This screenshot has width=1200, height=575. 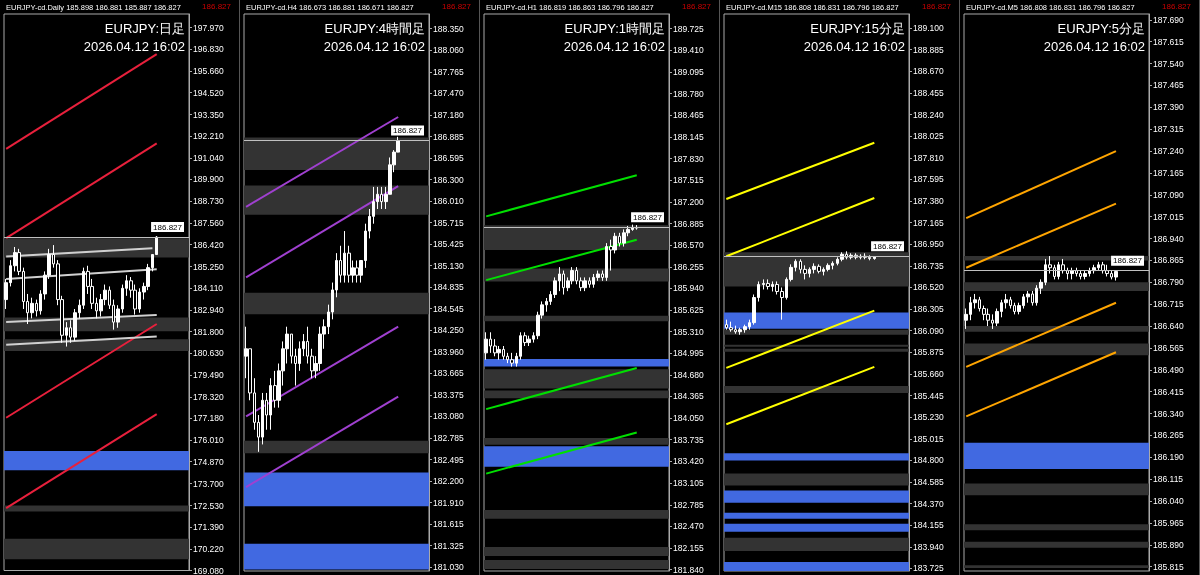 What do you see at coordinates (208, 483) in the screenshot?
I see `y-tick-label: 173.700` at bounding box center [208, 483].